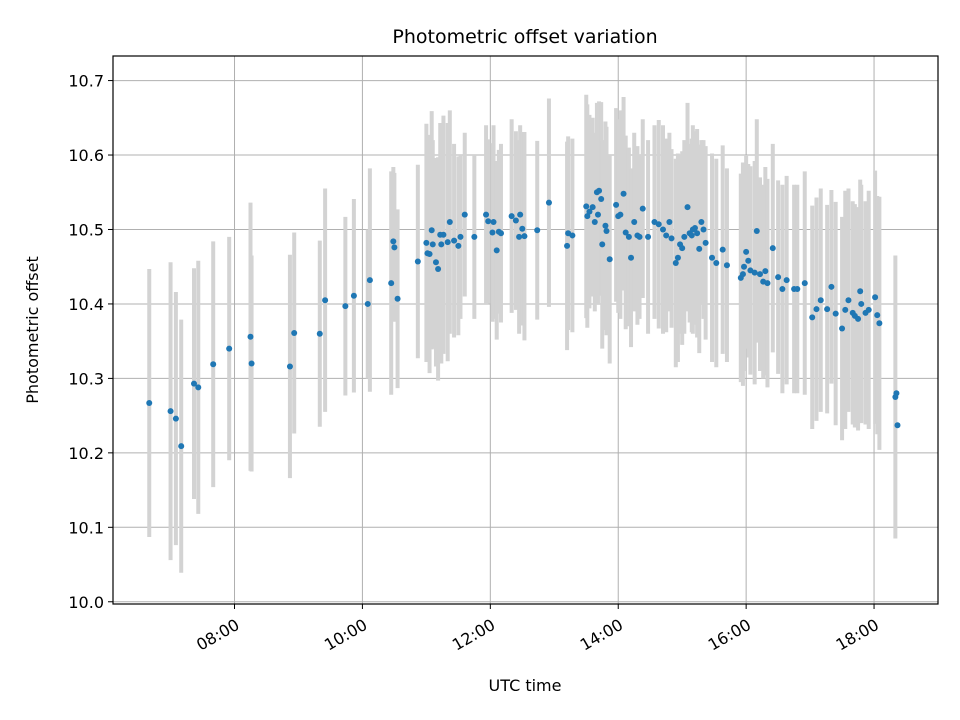  What do you see at coordinates (86, 229) in the screenshot?
I see `y-tick-label: 10.5` at bounding box center [86, 229].